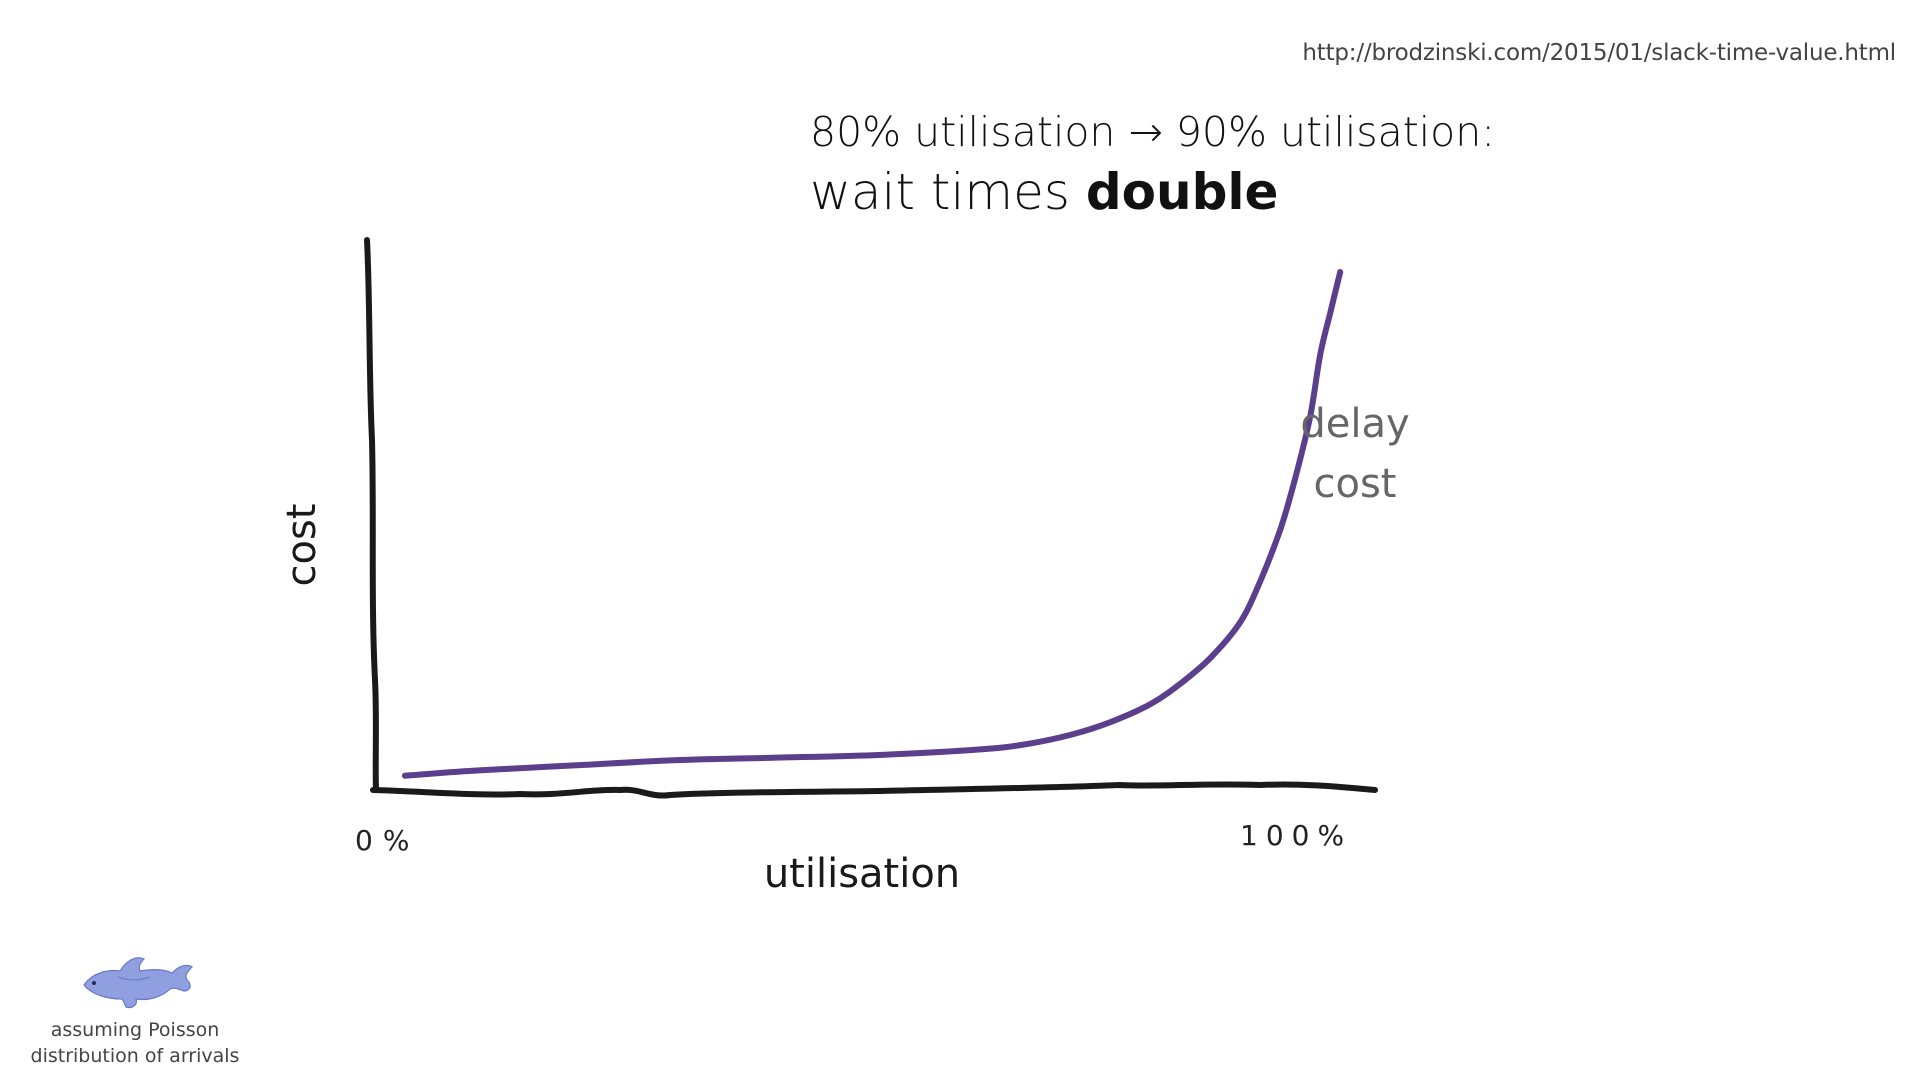 The height and width of the screenshot is (1080, 1920). What do you see at coordinates (135, 1055) in the screenshot?
I see `footnote-line2: distribution of arrivals` at bounding box center [135, 1055].